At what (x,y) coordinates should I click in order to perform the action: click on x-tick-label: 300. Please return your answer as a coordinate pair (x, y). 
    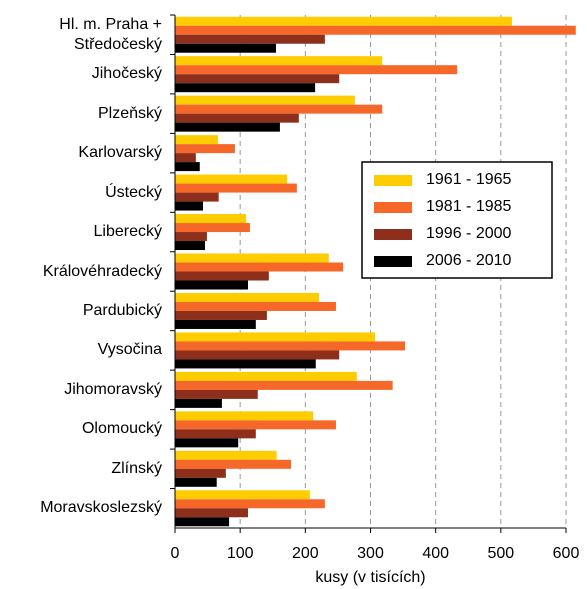
    Looking at the image, I should click on (370, 553).